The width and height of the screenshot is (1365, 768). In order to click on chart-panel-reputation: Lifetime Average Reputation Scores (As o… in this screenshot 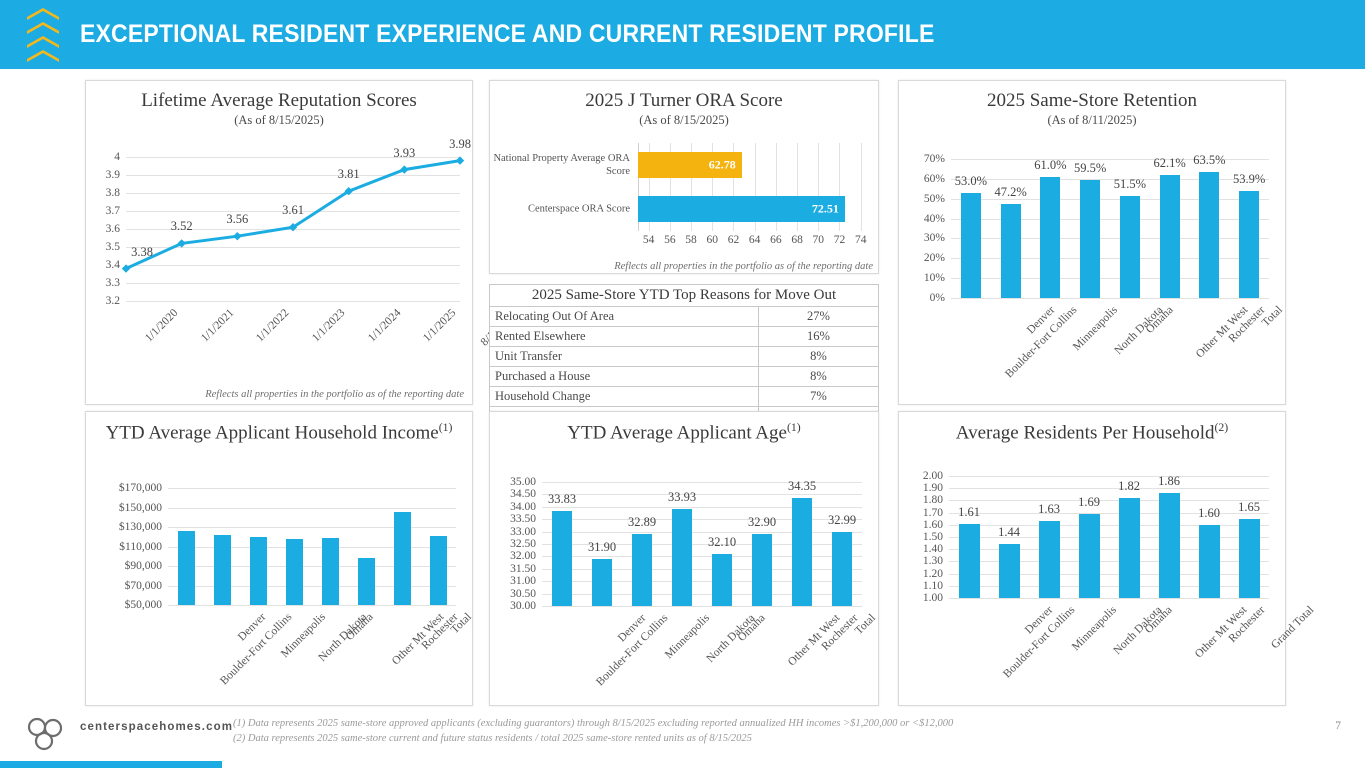, I will do `click(302, 242)`.